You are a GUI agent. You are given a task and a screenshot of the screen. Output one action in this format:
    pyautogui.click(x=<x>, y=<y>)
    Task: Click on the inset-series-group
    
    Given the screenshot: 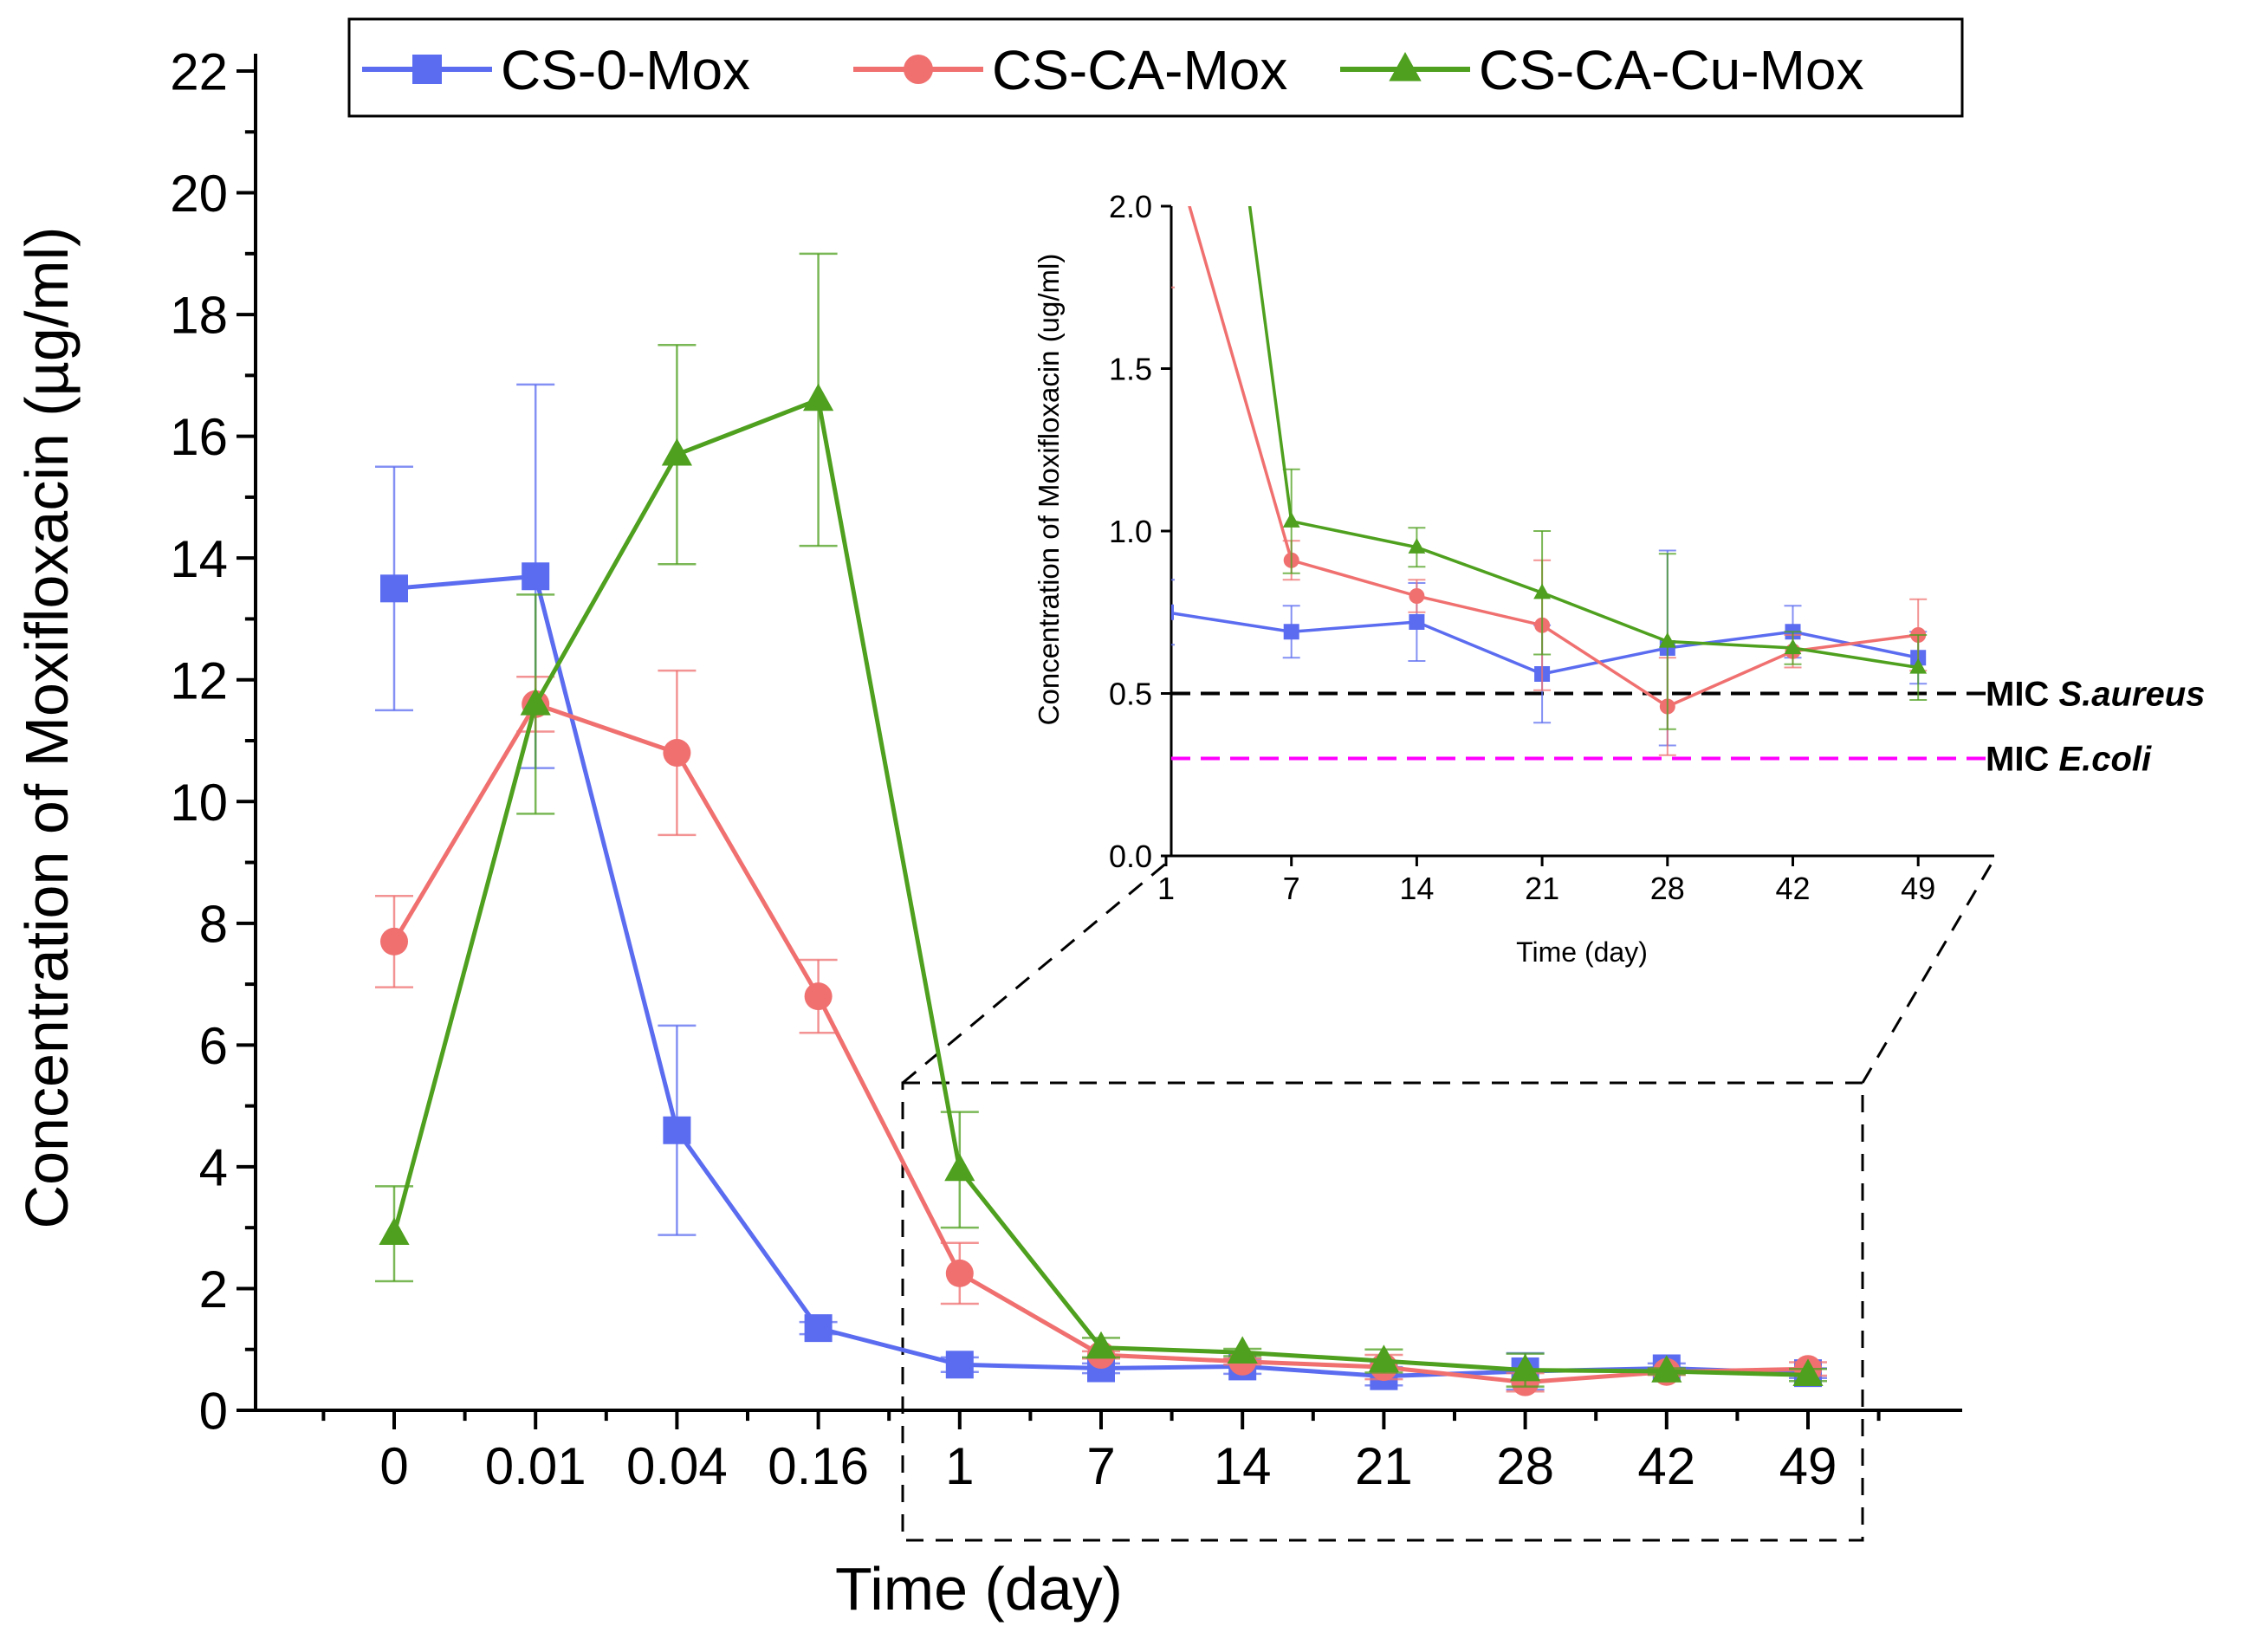 What is the action you would take?
    pyautogui.click(x=1543, y=436)
    